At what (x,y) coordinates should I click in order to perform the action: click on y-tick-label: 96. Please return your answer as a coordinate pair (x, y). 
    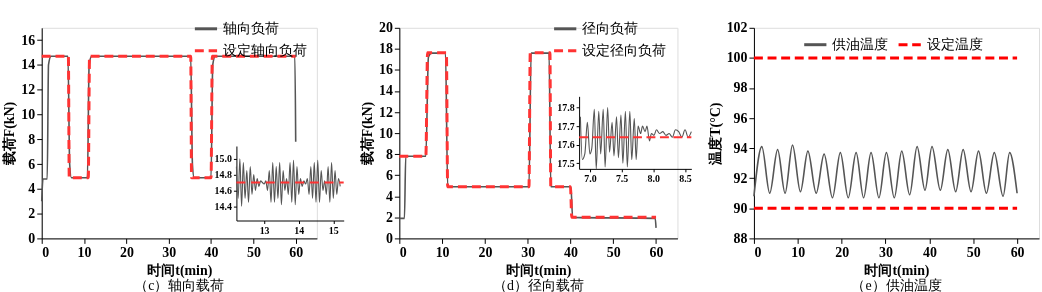
    Looking at the image, I should click on (740, 118).